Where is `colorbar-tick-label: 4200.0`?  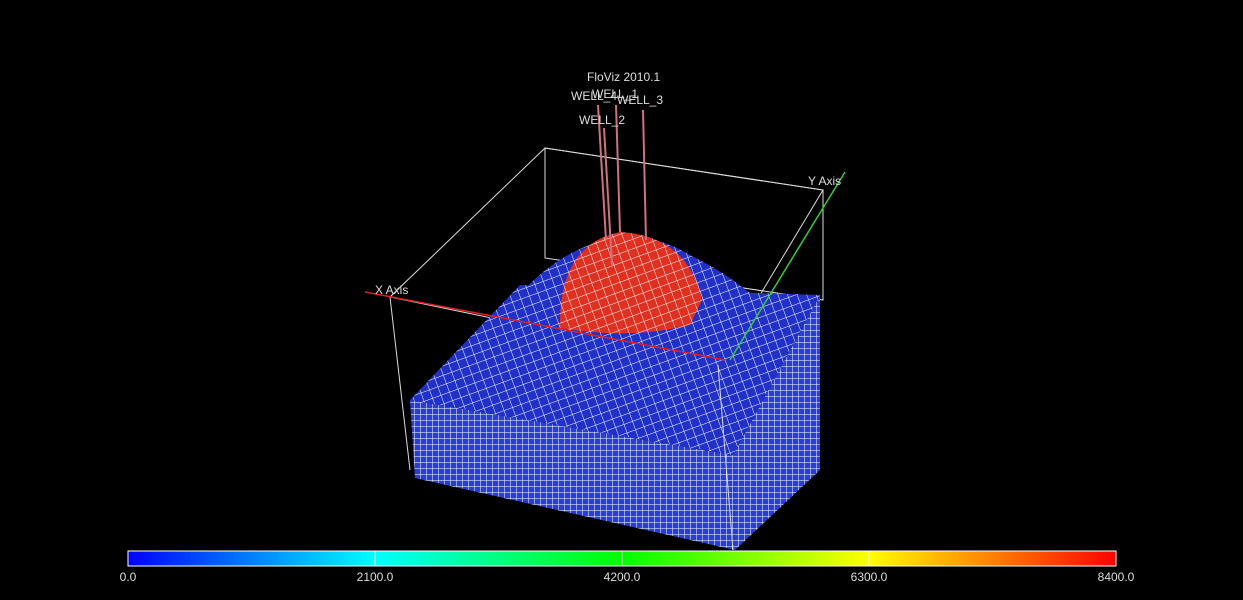 colorbar-tick-label: 4200.0 is located at coordinates (622, 577).